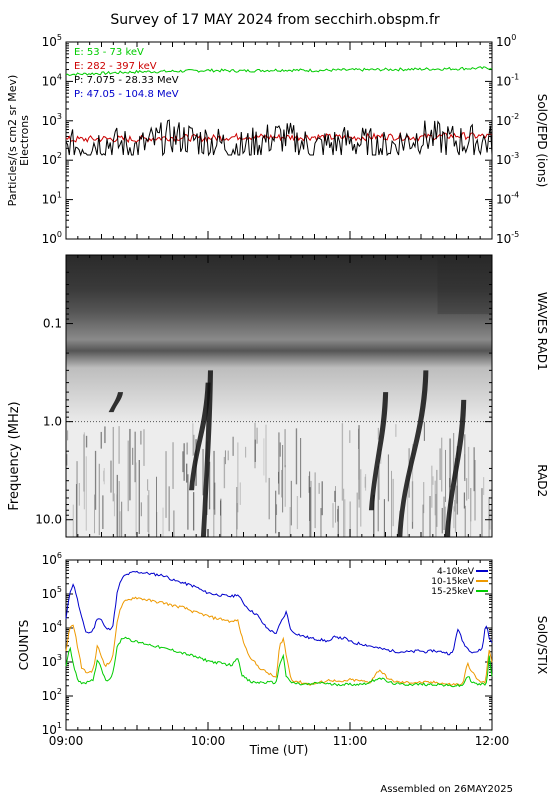 Image resolution: width=550 pixels, height=800 pixels. I want to click on epd-ytick-label: 10³, so click(52, 120).